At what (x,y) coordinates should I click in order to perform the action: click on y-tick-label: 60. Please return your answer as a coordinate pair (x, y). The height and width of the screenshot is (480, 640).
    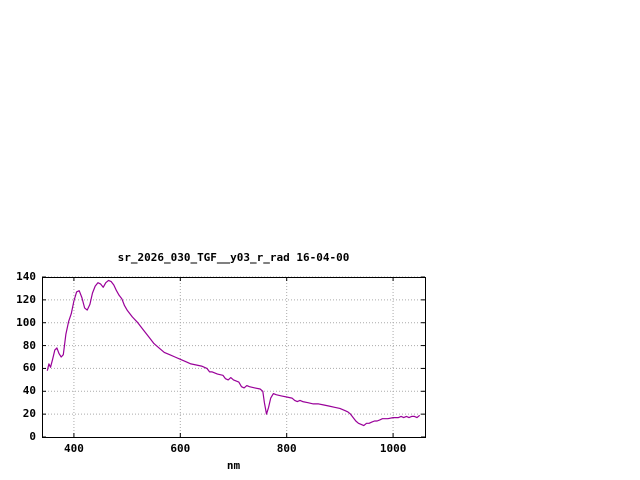
    Looking at the image, I should click on (29, 368).